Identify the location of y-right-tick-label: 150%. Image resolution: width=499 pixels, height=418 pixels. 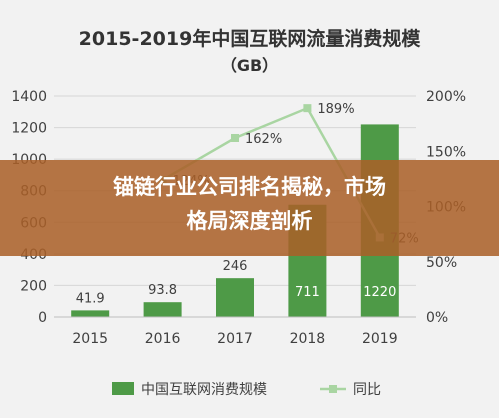
(446, 152).